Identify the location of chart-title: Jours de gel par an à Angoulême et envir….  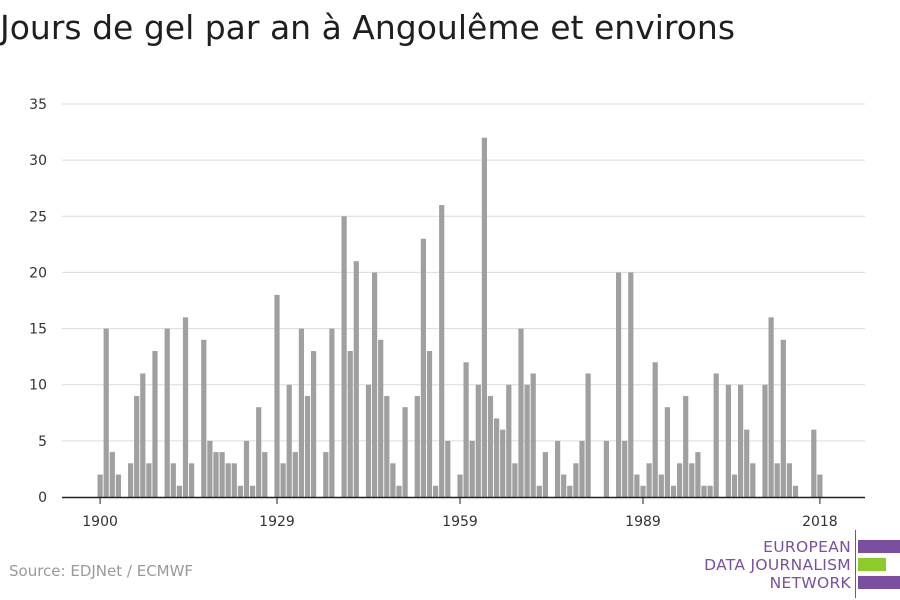
(368, 27).